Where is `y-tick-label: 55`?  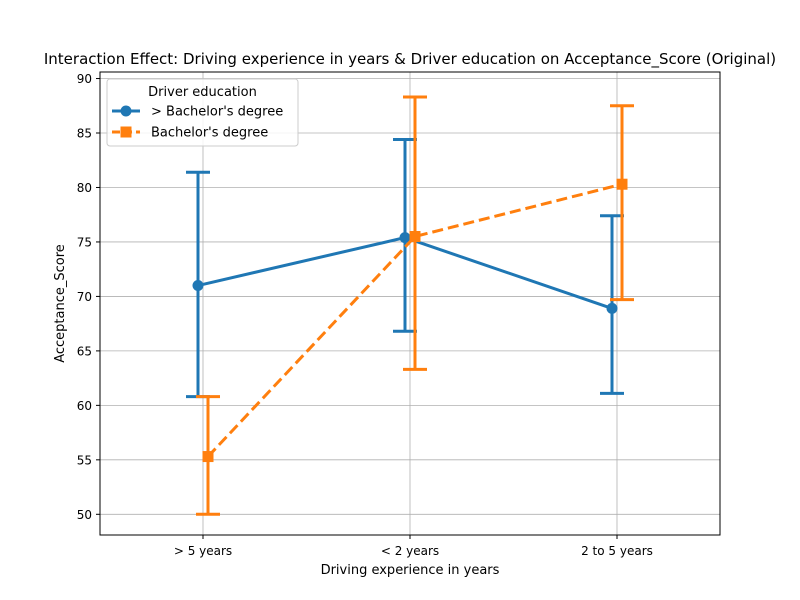 y-tick-label: 55 is located at coordinates (84, 460).